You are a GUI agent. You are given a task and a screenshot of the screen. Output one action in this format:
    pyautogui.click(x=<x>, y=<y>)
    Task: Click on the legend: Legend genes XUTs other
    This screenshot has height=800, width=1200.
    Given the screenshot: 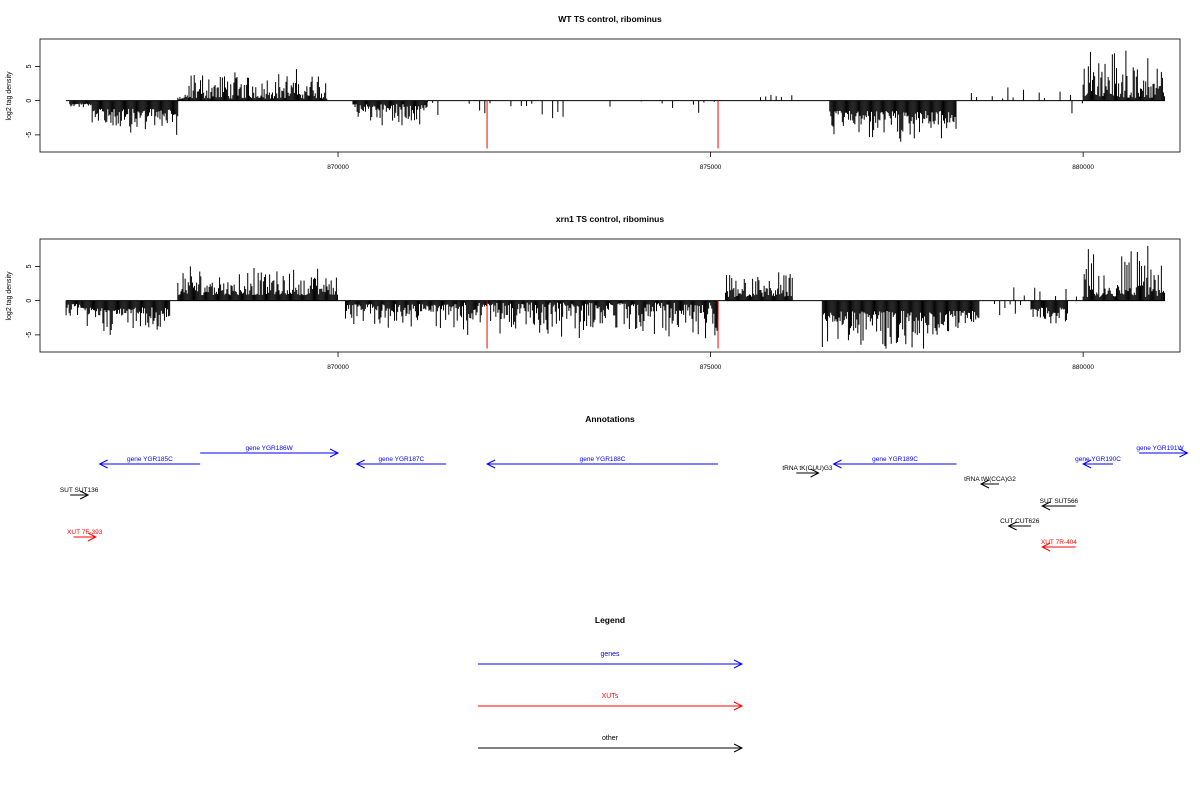 What is the action you would take?
    pyautogui.click(x=611, y=684)
    